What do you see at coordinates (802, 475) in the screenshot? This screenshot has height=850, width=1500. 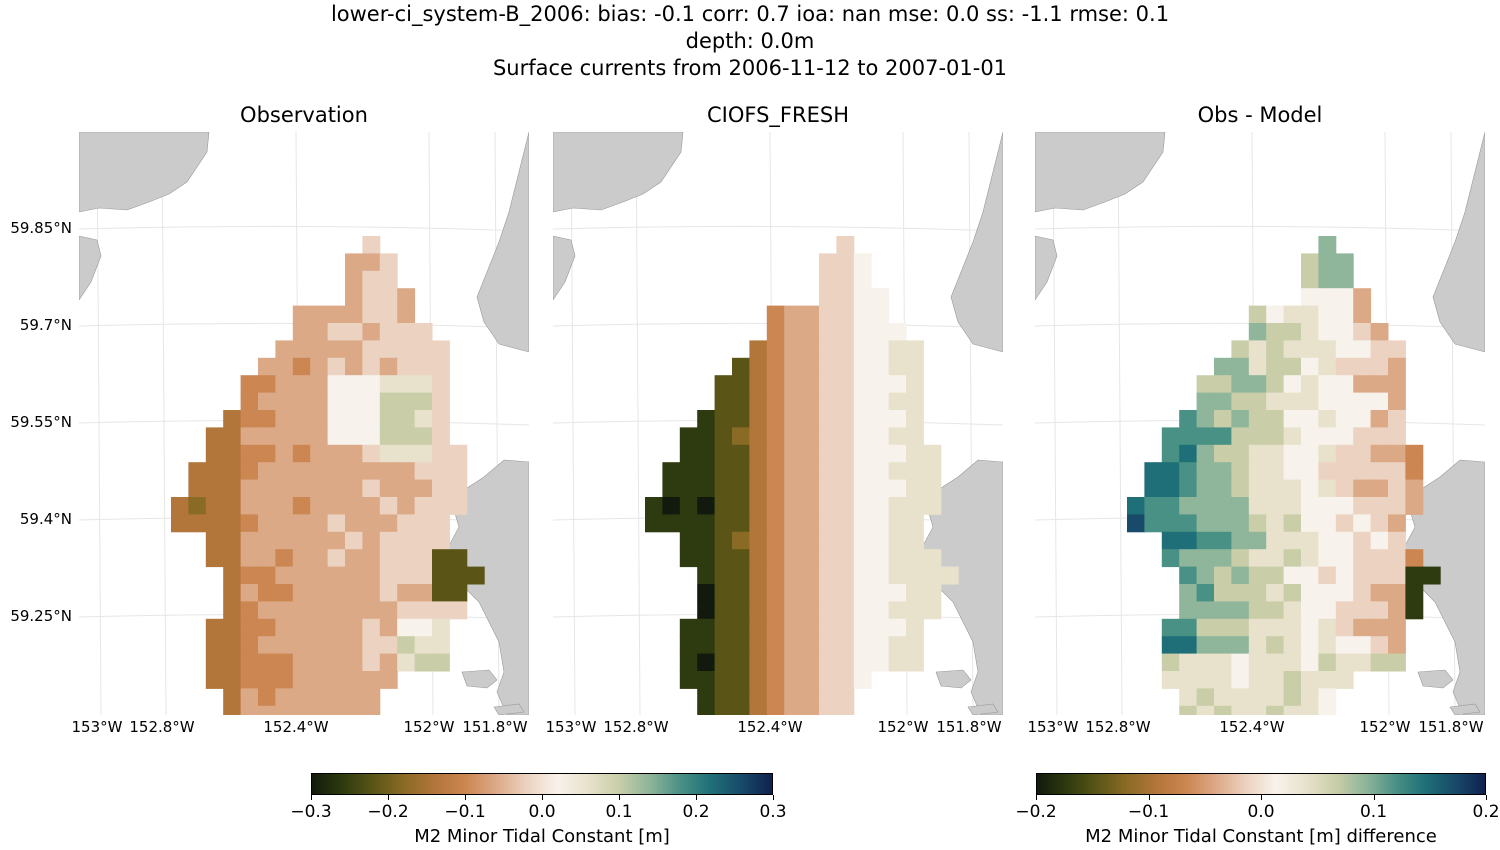 I see `model-field` at bounding box center [802, 475].